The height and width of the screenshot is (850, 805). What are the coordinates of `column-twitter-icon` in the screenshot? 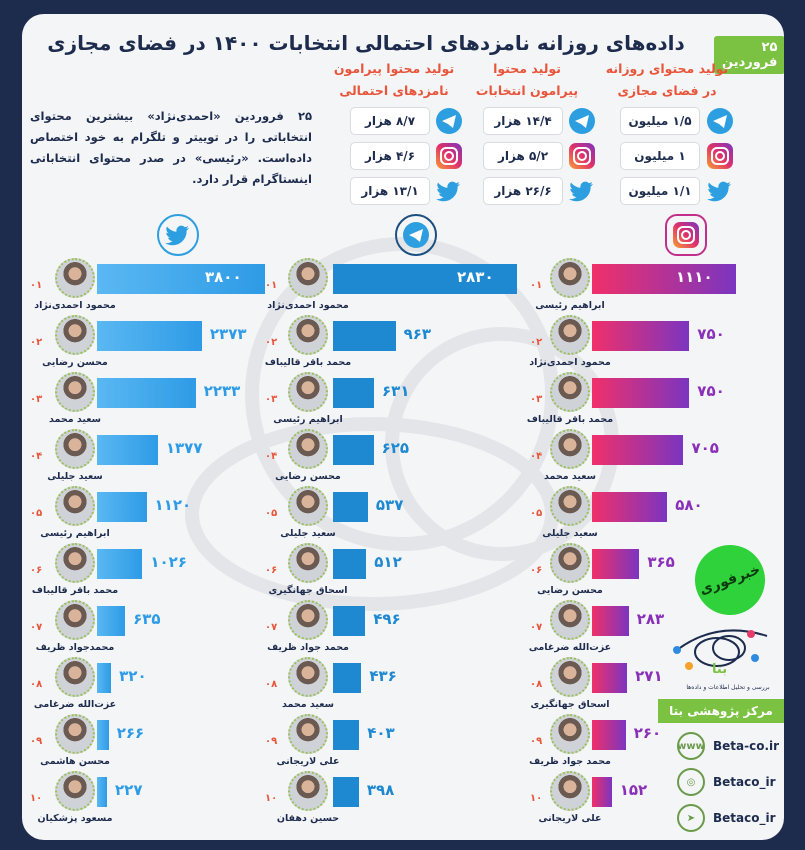 It's located at (178, 235).